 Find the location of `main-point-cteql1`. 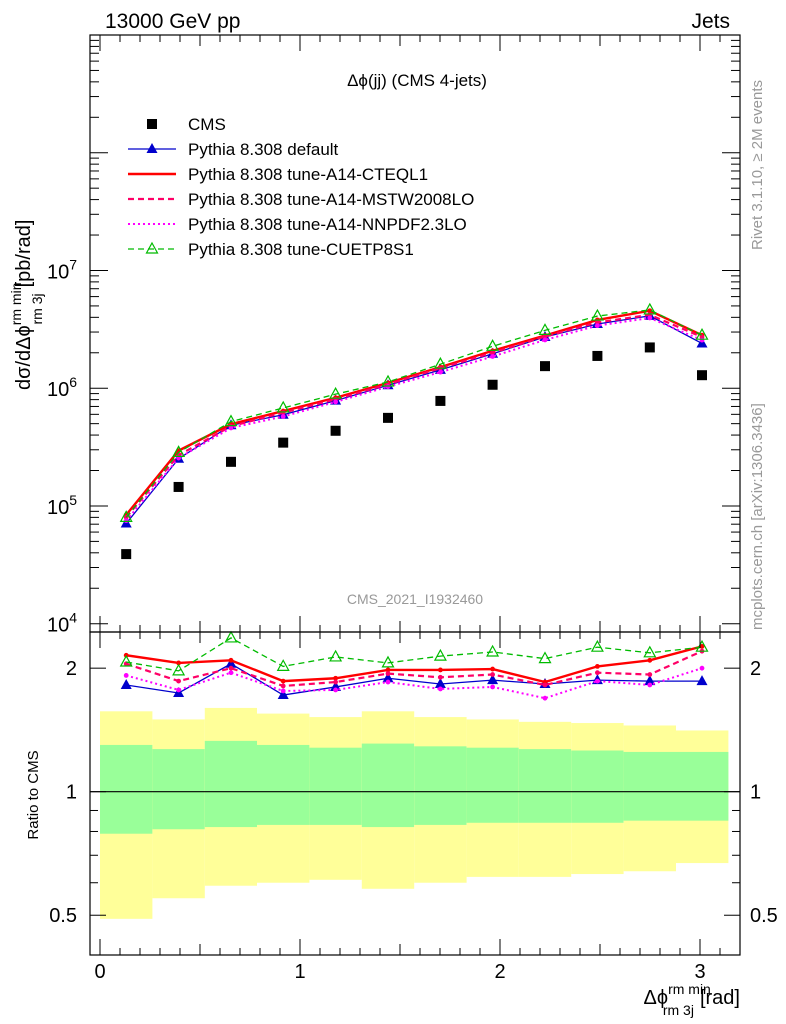

main-point-cteql1 is located at coordinates (650, 311).